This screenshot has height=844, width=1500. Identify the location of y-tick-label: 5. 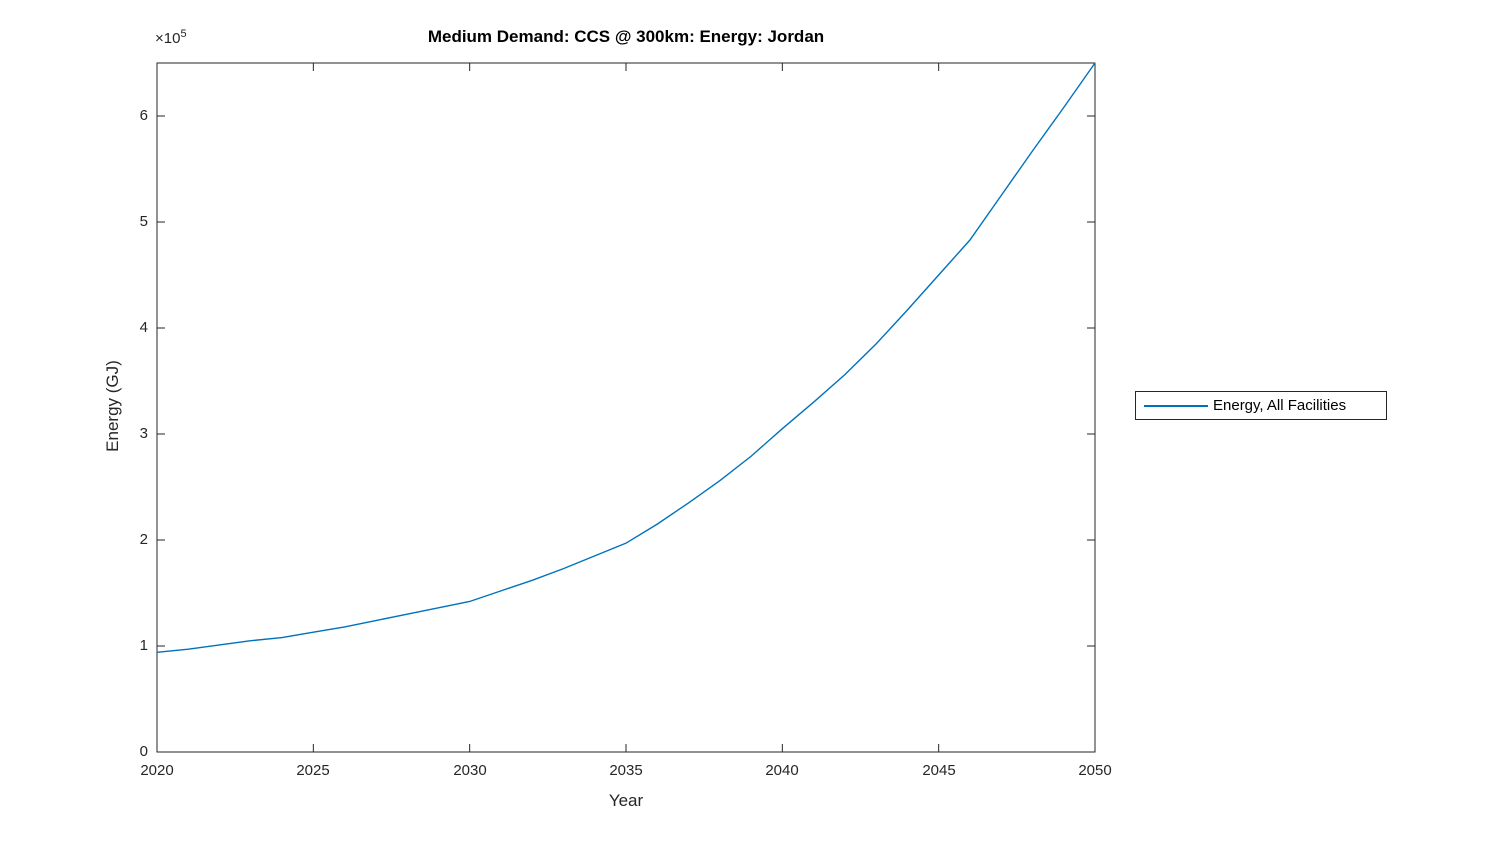
(143, 221).